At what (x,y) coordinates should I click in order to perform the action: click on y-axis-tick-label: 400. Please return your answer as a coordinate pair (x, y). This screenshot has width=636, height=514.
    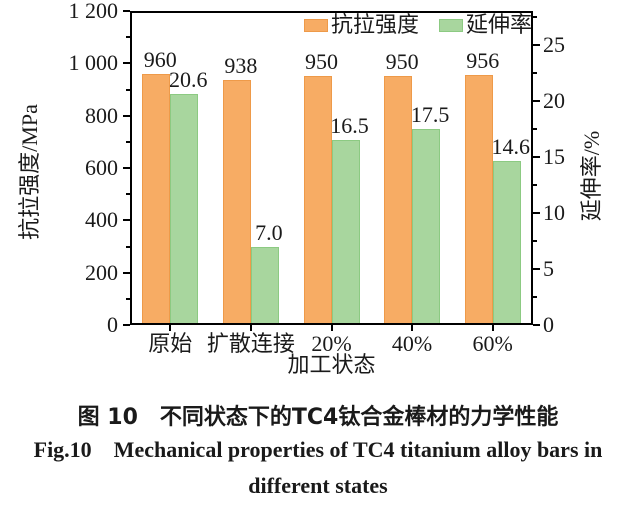
    Looking at the image, I should click on (101, 220).